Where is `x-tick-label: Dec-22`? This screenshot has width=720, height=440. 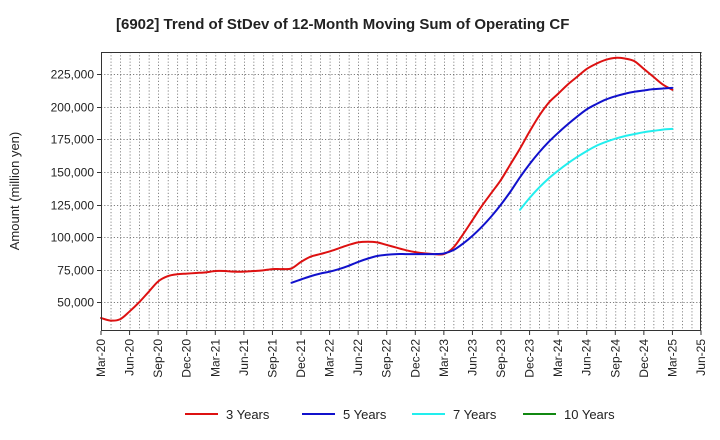 x-tick-label: Dec-22 is located at coordinates (415, 358).